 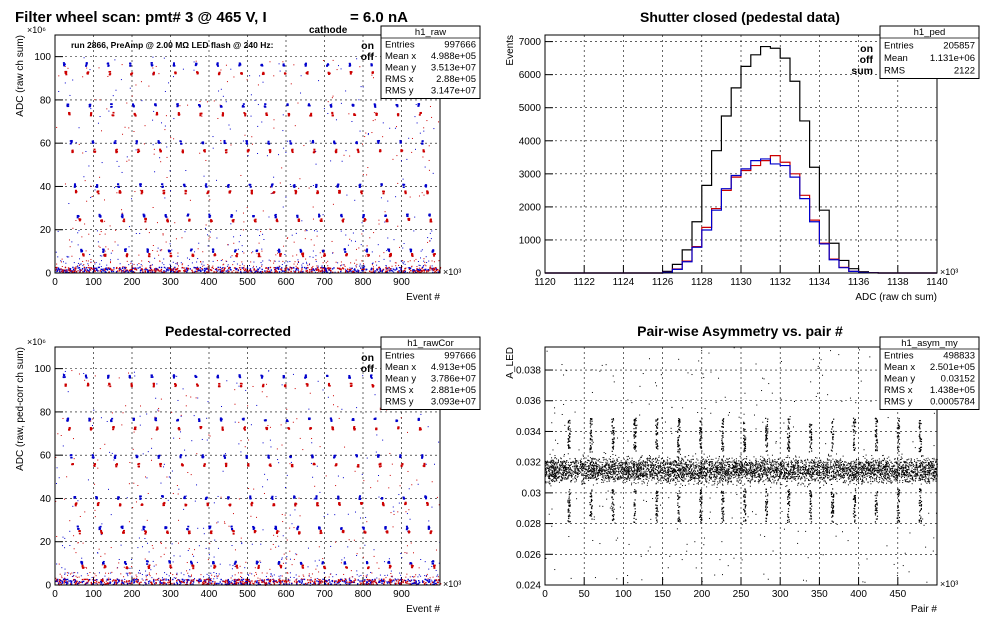 What do you see at coordinates (46, 144) in the screenshot?
I see `y-tick-label: 60` at bounding box center [46, 144].